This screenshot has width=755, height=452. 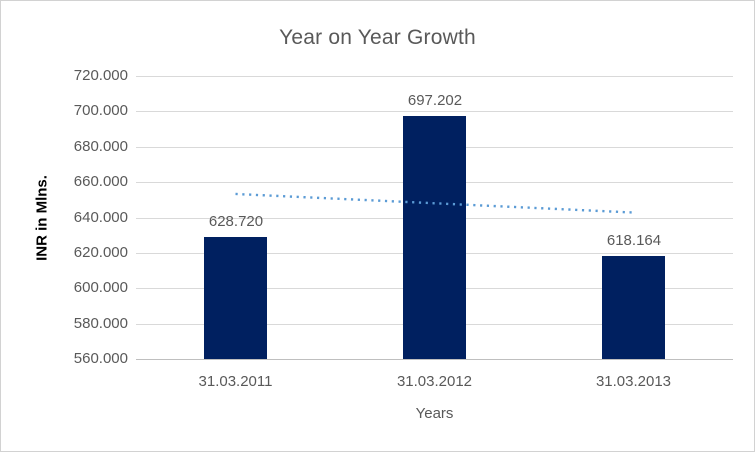 What do you see at coordinates (100, 110) in the screenshot?
I see `y-tick-label: 700.000` at bounding box center [100, 110].